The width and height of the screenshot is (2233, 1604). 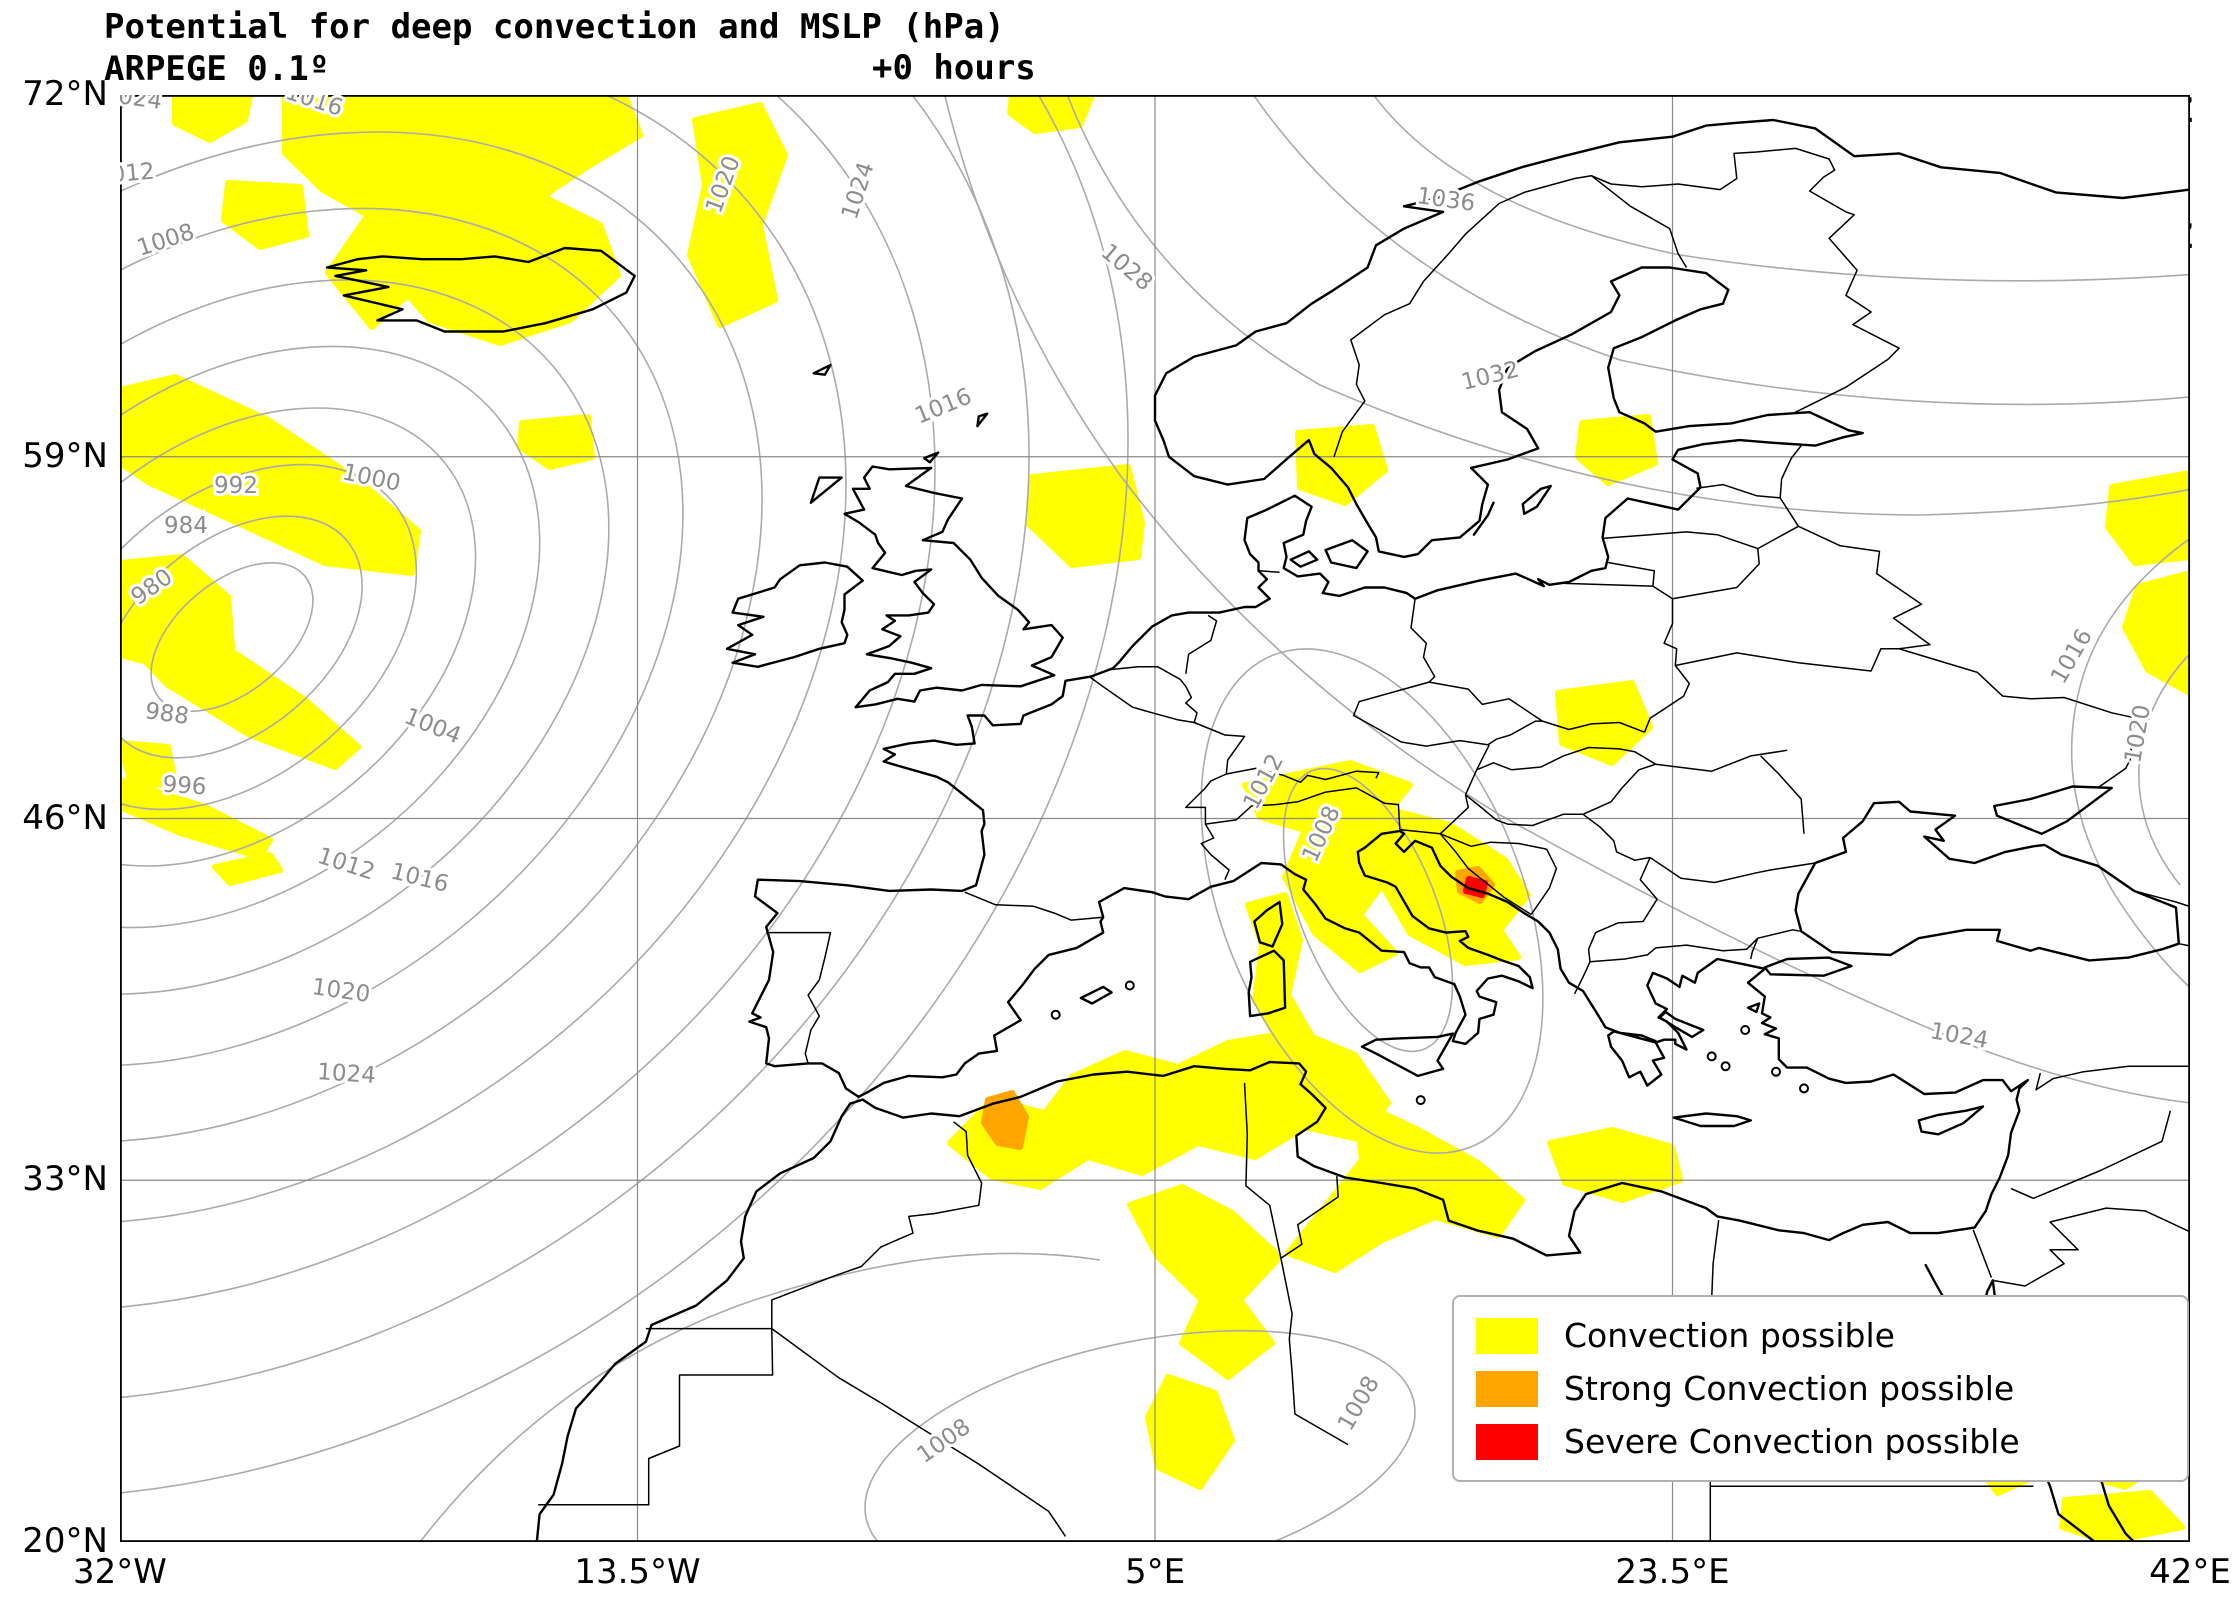 What do you see at coordinates (65, 455) in the screenshot?
I see `y-tick-label: 59°N` at bounding box center [65, 455].